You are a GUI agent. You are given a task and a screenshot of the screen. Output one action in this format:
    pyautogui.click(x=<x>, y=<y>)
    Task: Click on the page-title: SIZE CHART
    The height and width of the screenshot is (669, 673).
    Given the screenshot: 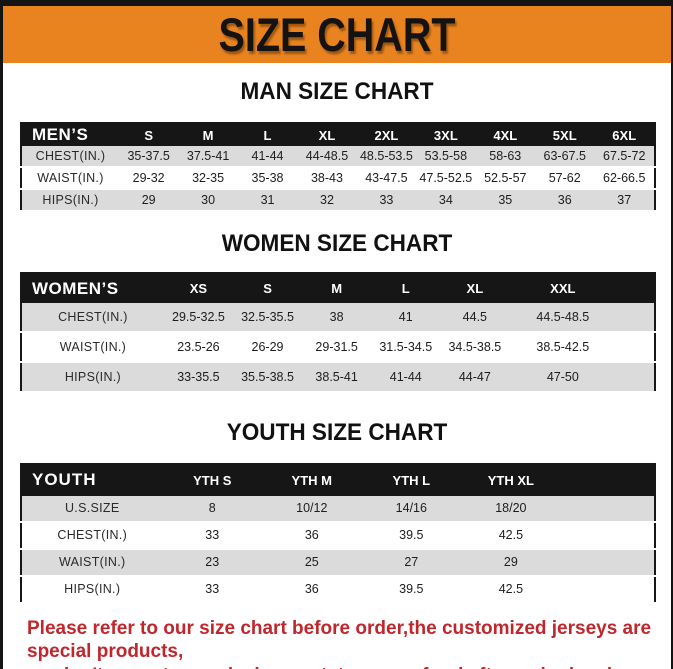 What is the action you would take?
    pyautogui.click(x=337, y=34)
    